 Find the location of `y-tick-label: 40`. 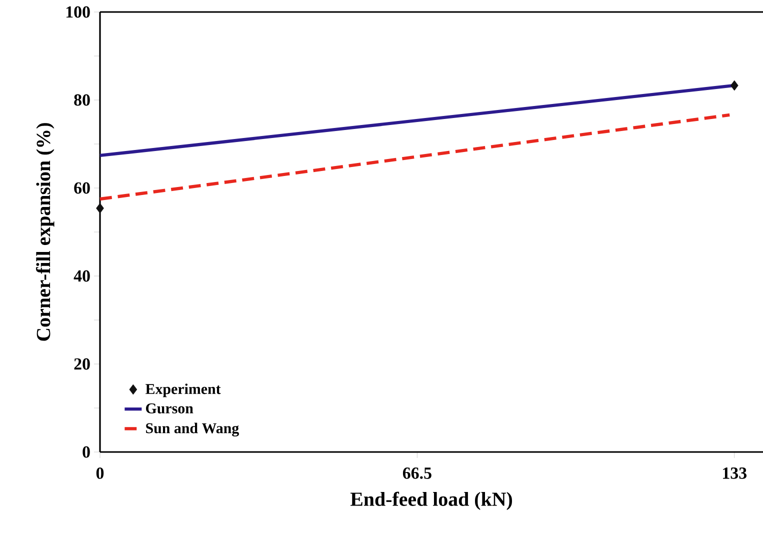

y-tick-label: 40 is located at coordinates (82, 276).